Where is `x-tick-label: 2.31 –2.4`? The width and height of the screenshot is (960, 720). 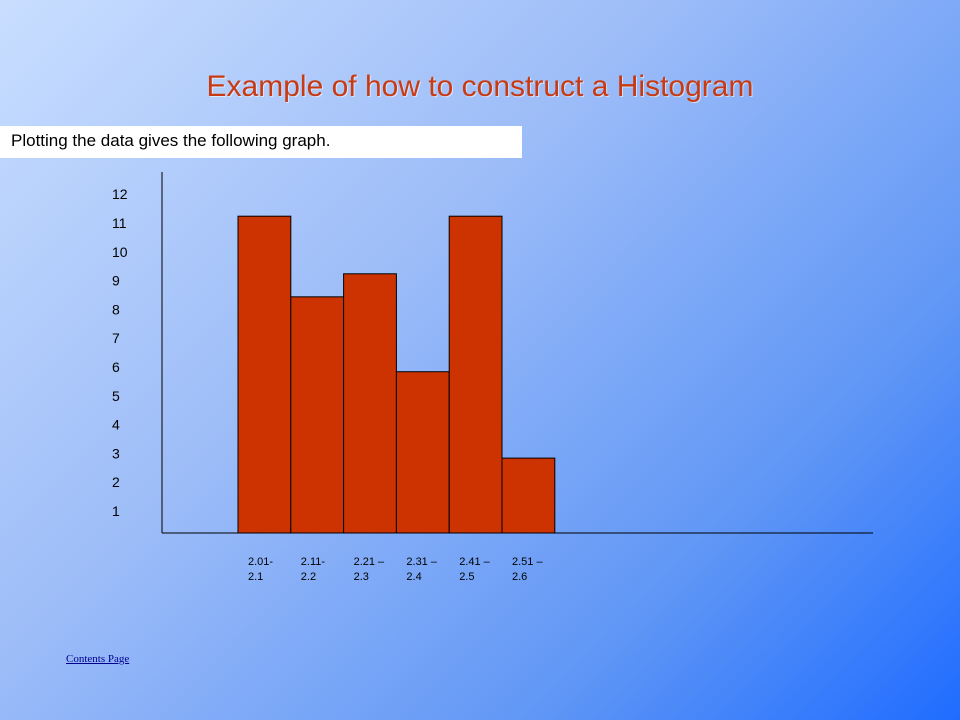
x-tick-label: 2.31 –2.4 is located at coordinates (421, 569).